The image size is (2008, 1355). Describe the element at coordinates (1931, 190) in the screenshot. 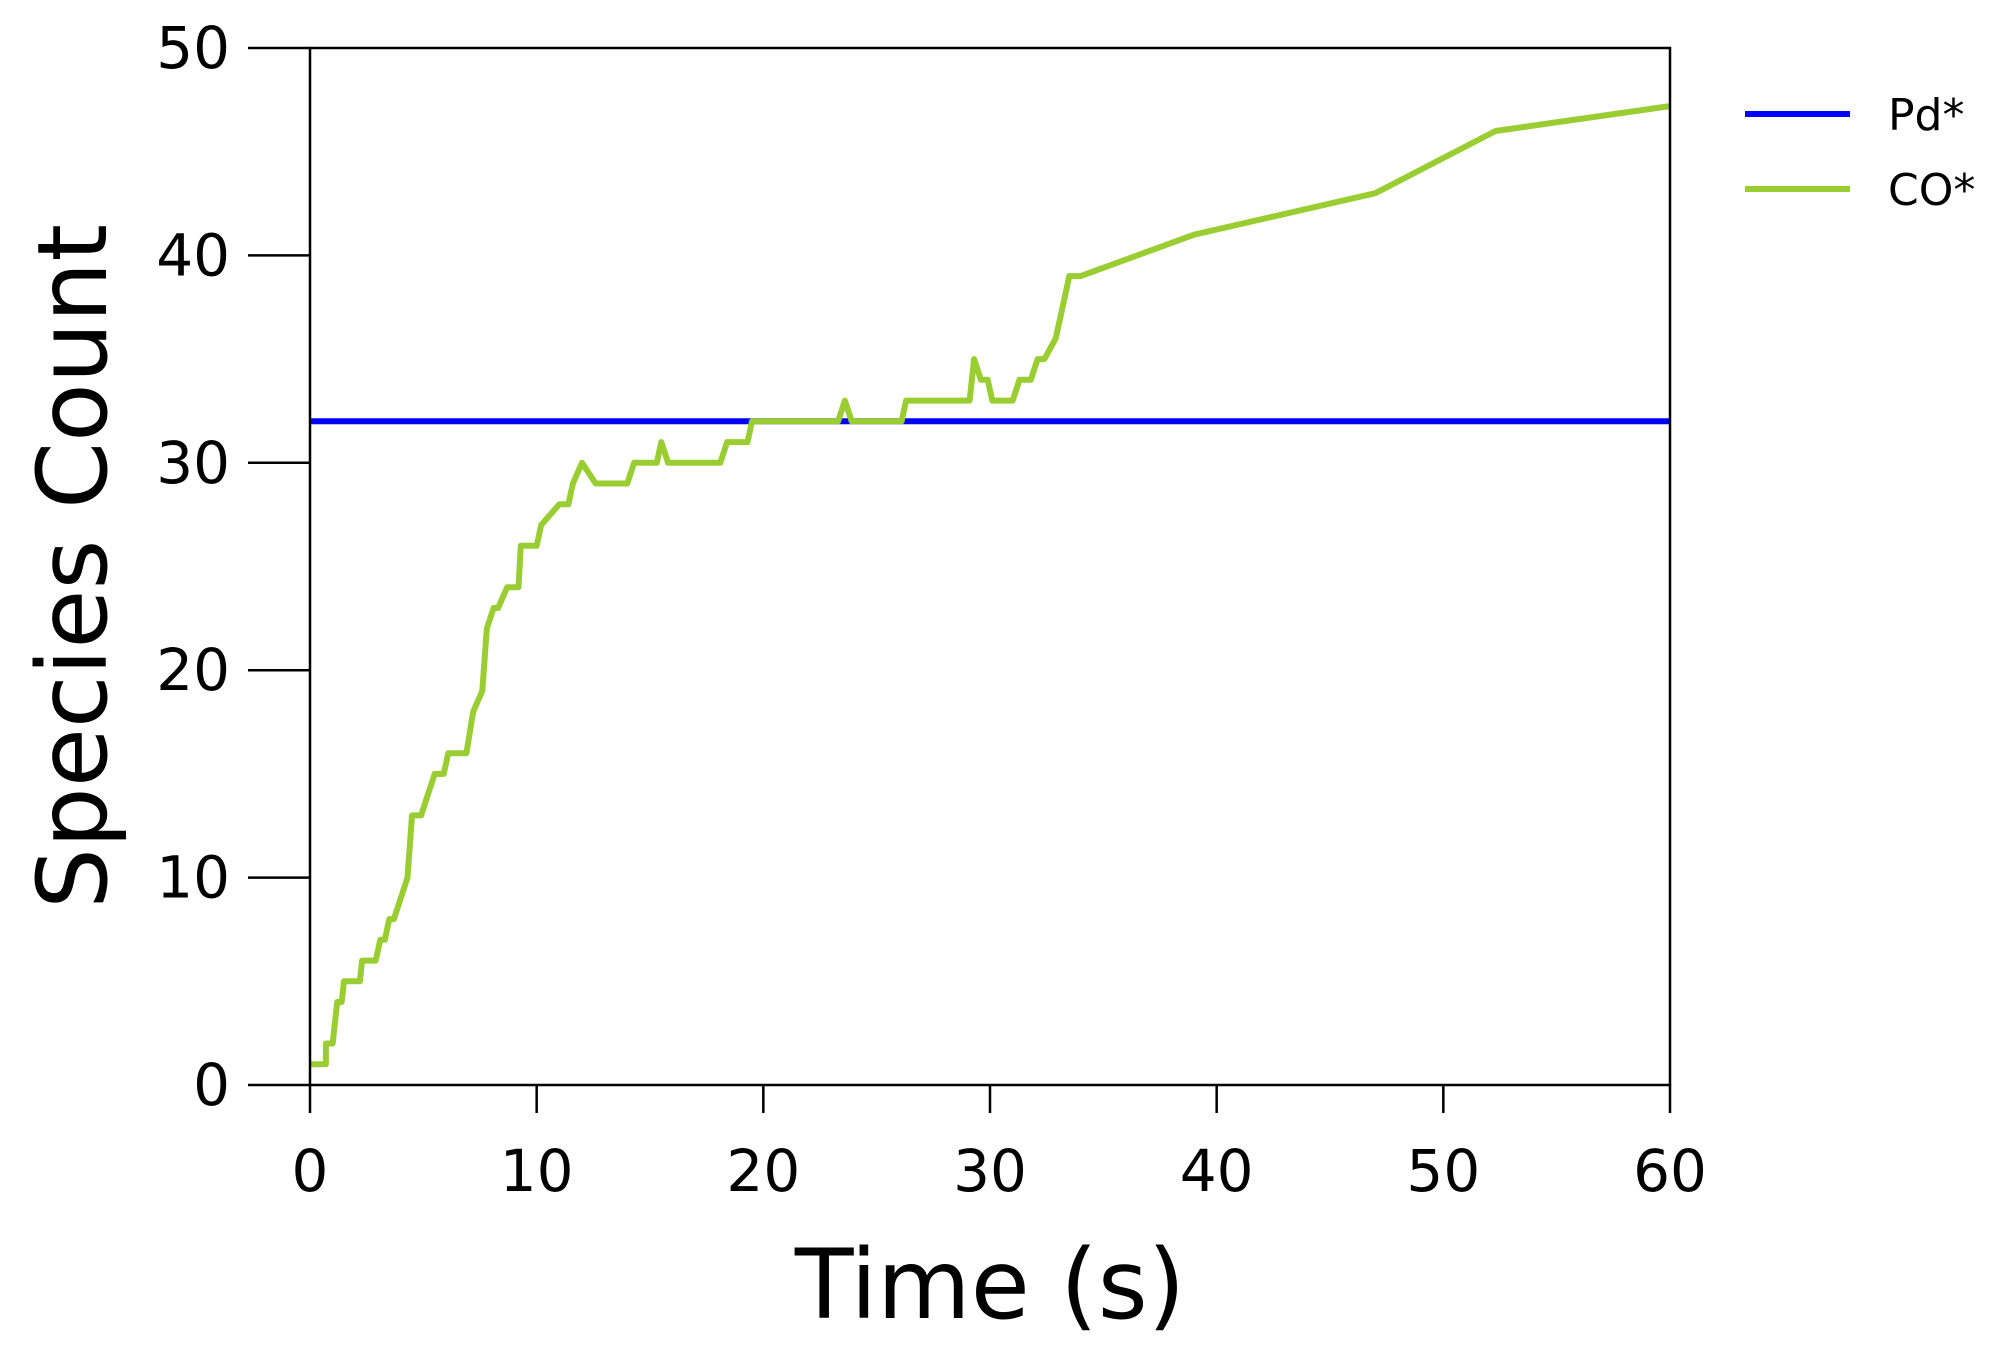

I see `legend-label: CO*` at that location.